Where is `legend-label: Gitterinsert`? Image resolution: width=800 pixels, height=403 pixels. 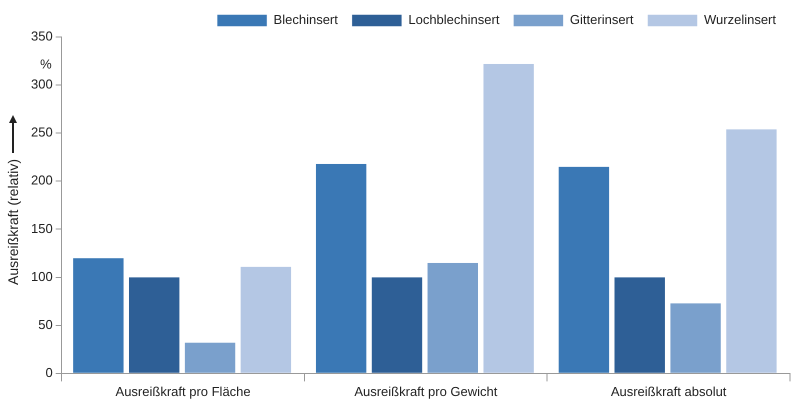
legend-label: Gitterinsert is located at coordinates (602, 20).